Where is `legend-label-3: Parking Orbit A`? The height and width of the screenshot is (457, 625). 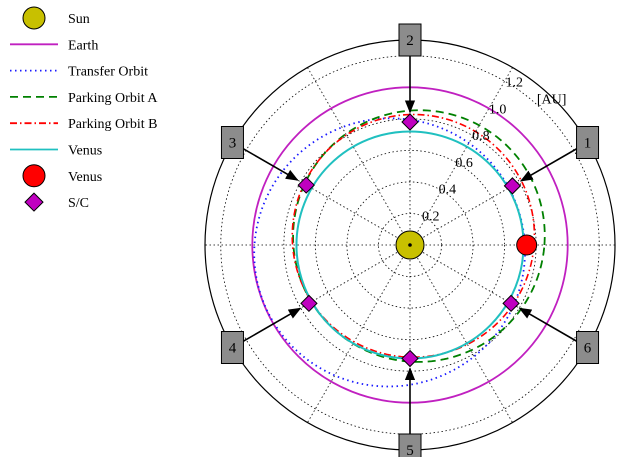 legend-label-3: Parking Orbit A is located at coordinates (113, 98).